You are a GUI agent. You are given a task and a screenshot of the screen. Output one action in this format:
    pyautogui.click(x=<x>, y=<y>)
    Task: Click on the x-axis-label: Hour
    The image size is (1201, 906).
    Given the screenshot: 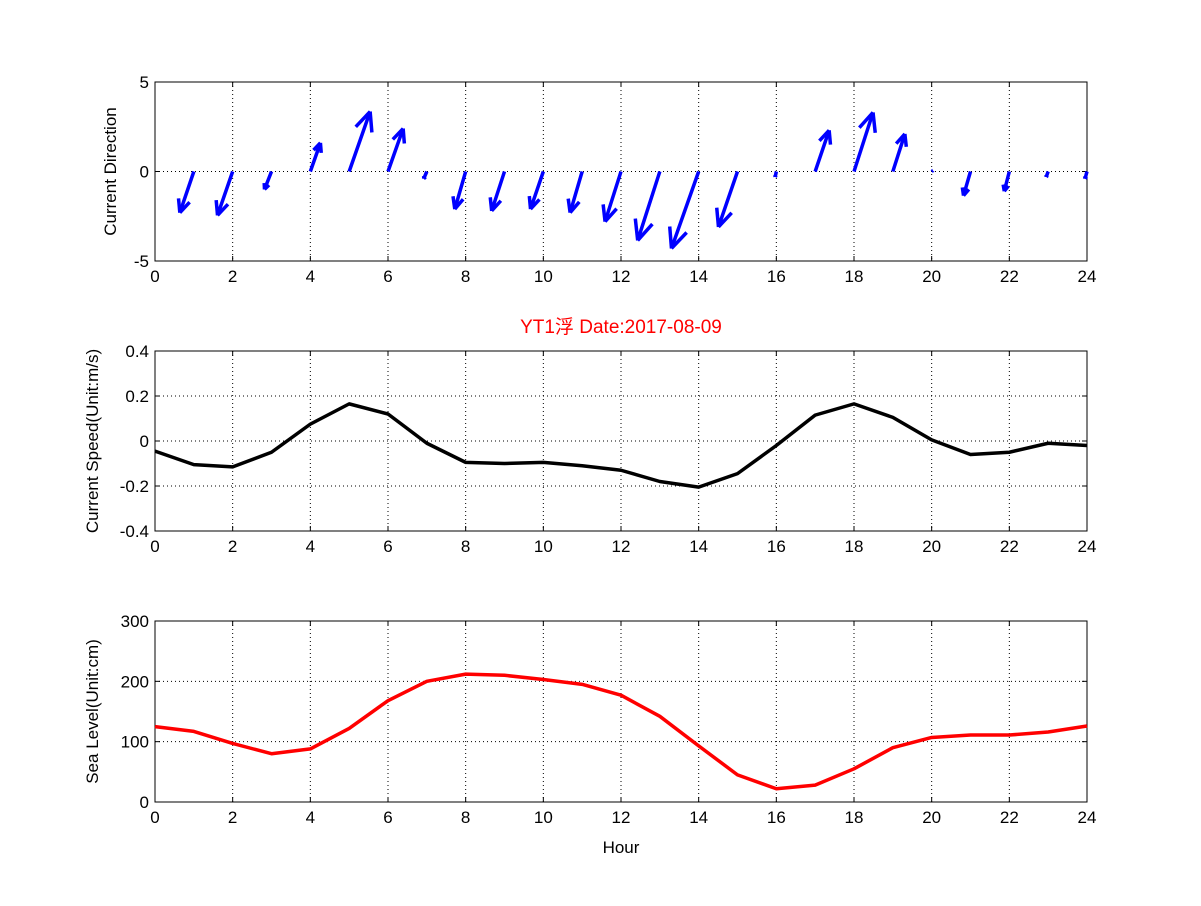 What is the action you would take?
    pyautogui.click(x=621, y=847)
    